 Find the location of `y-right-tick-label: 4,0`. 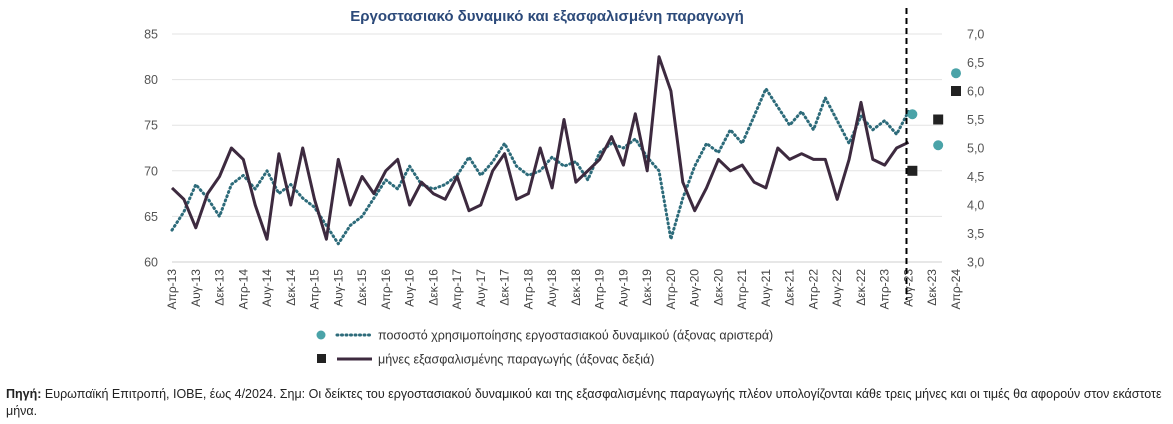

y-right-tick-label: 4,0 is located at coordinates (975, 206).